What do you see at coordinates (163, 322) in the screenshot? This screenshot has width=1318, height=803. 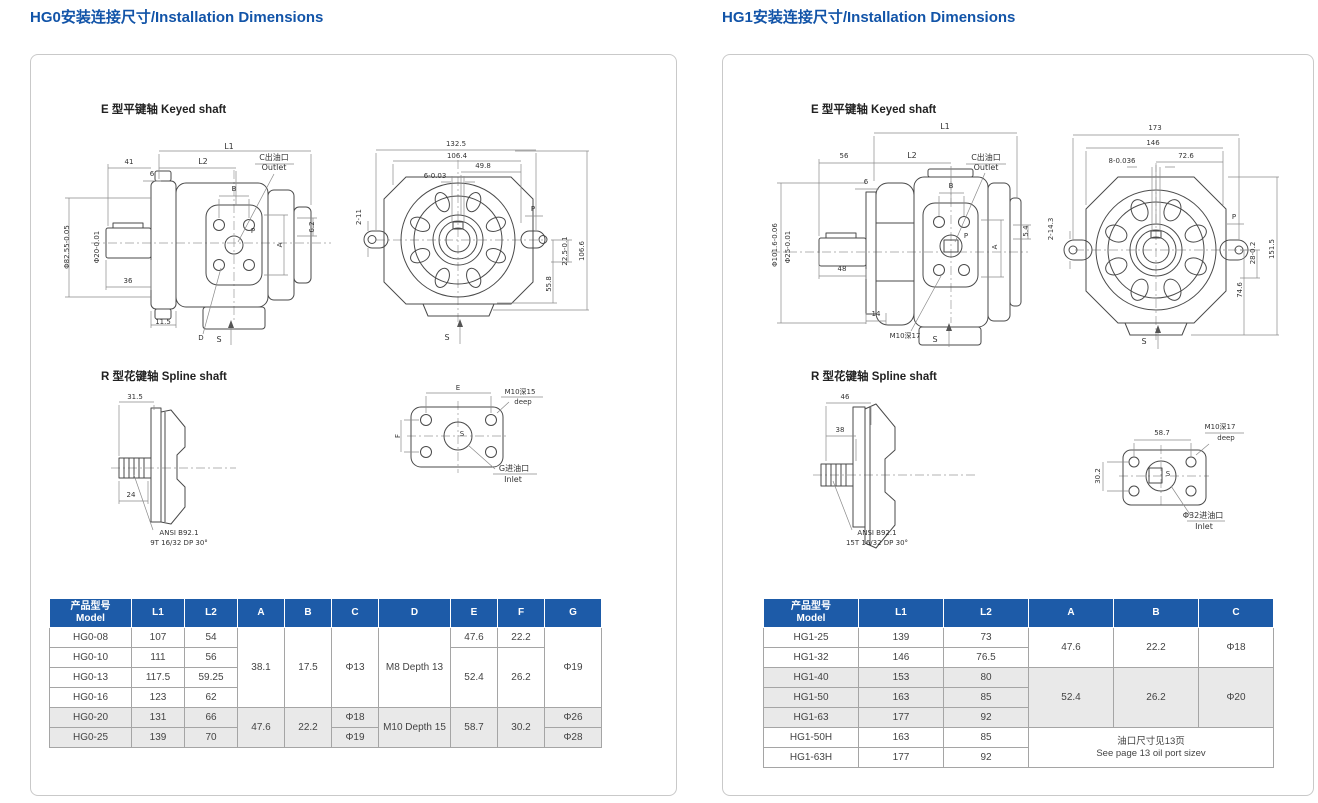 I see `dim-11-5: 11.5` at bounding box center [163, 322].